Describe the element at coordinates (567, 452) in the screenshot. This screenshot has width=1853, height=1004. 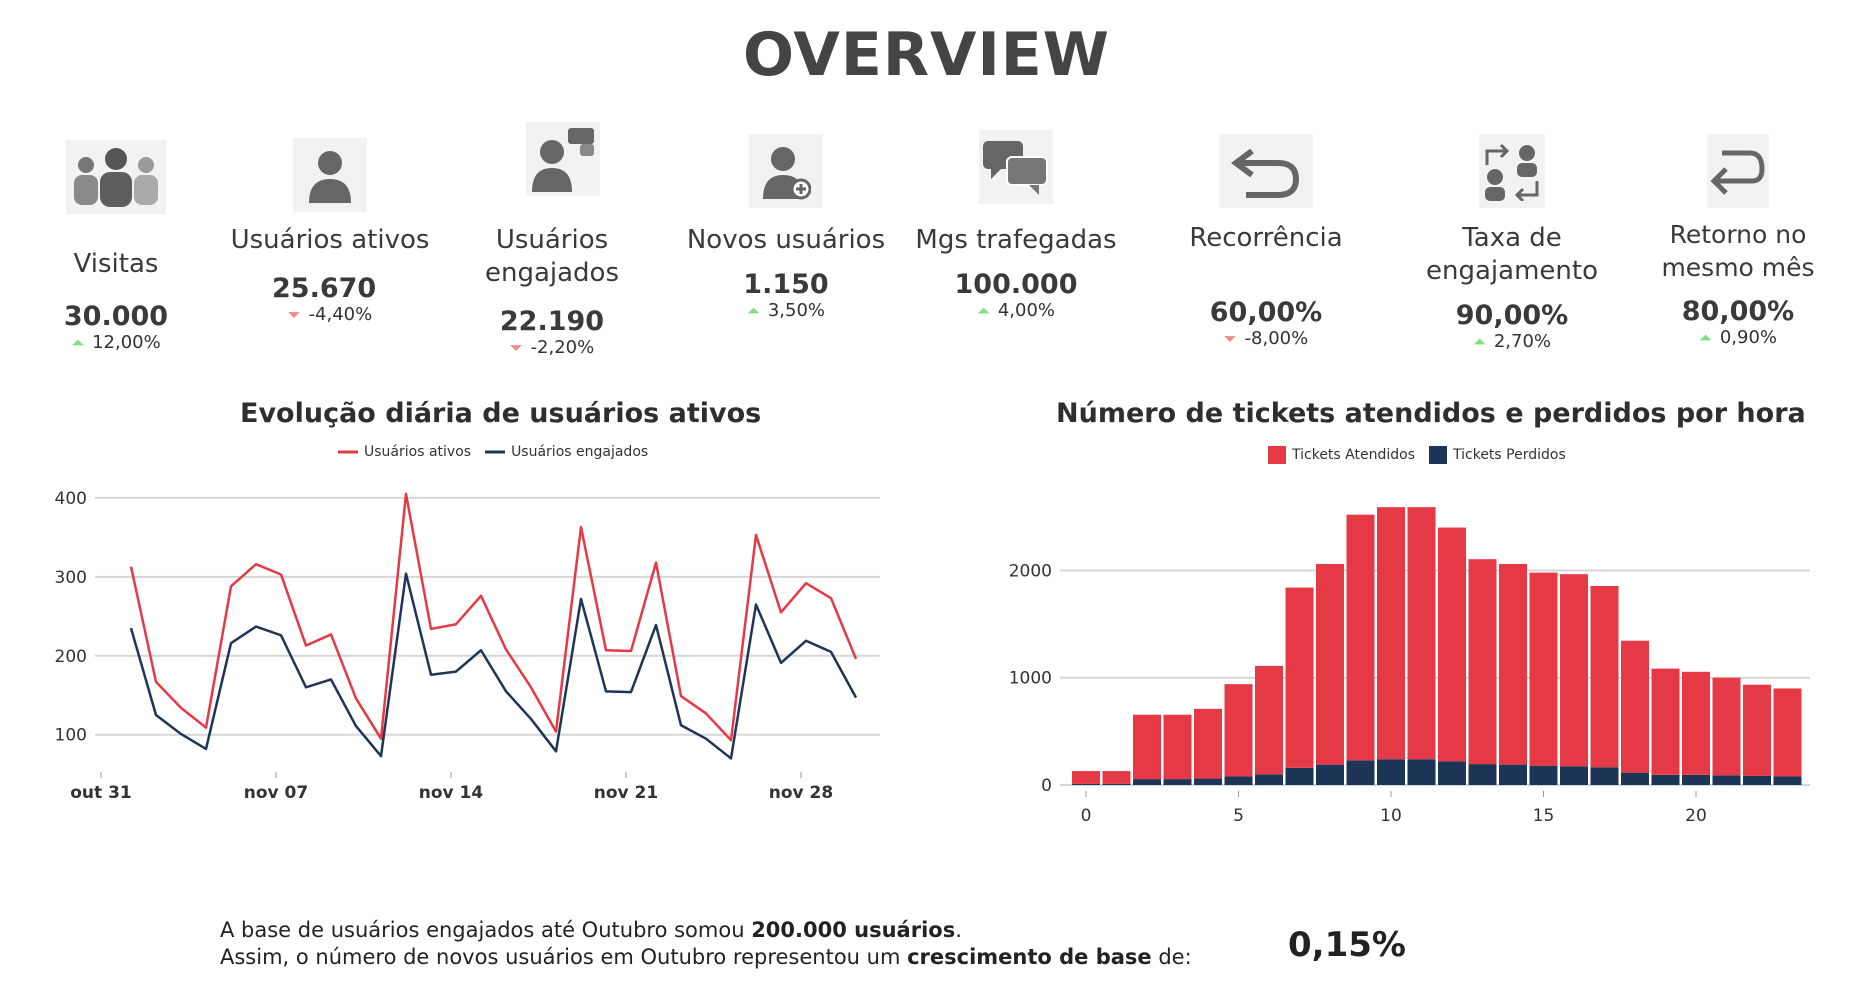
I see `legend-item: Usuários engajados` at that location.